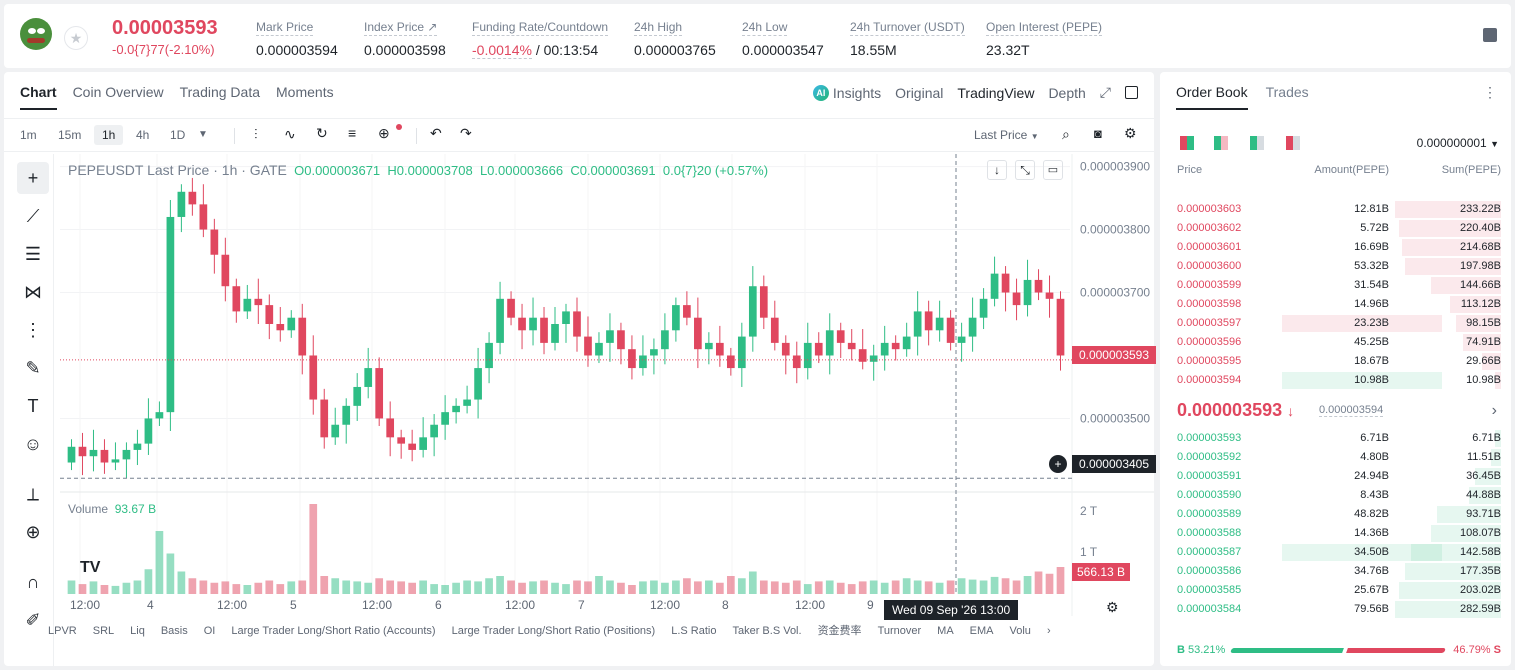 The image size is (1515, 670). I want to click on ruler-icon: ⟂, so click(32, 494).